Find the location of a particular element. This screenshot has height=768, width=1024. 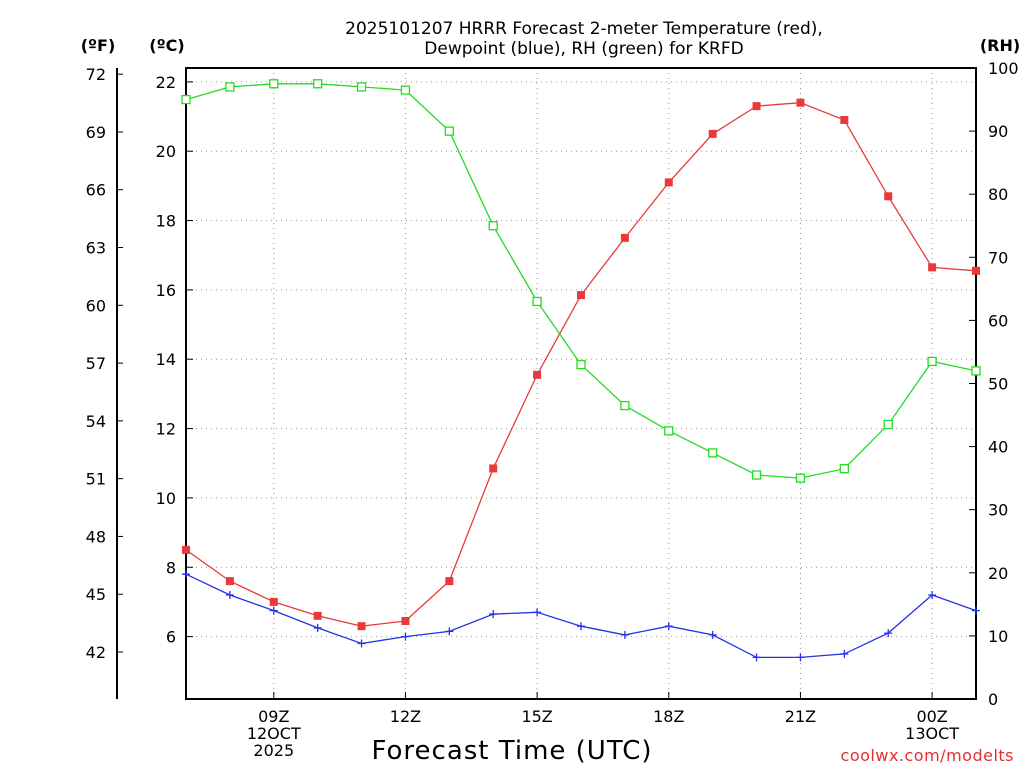

c-tick-label: 14 is located at coordinates (166, 359).